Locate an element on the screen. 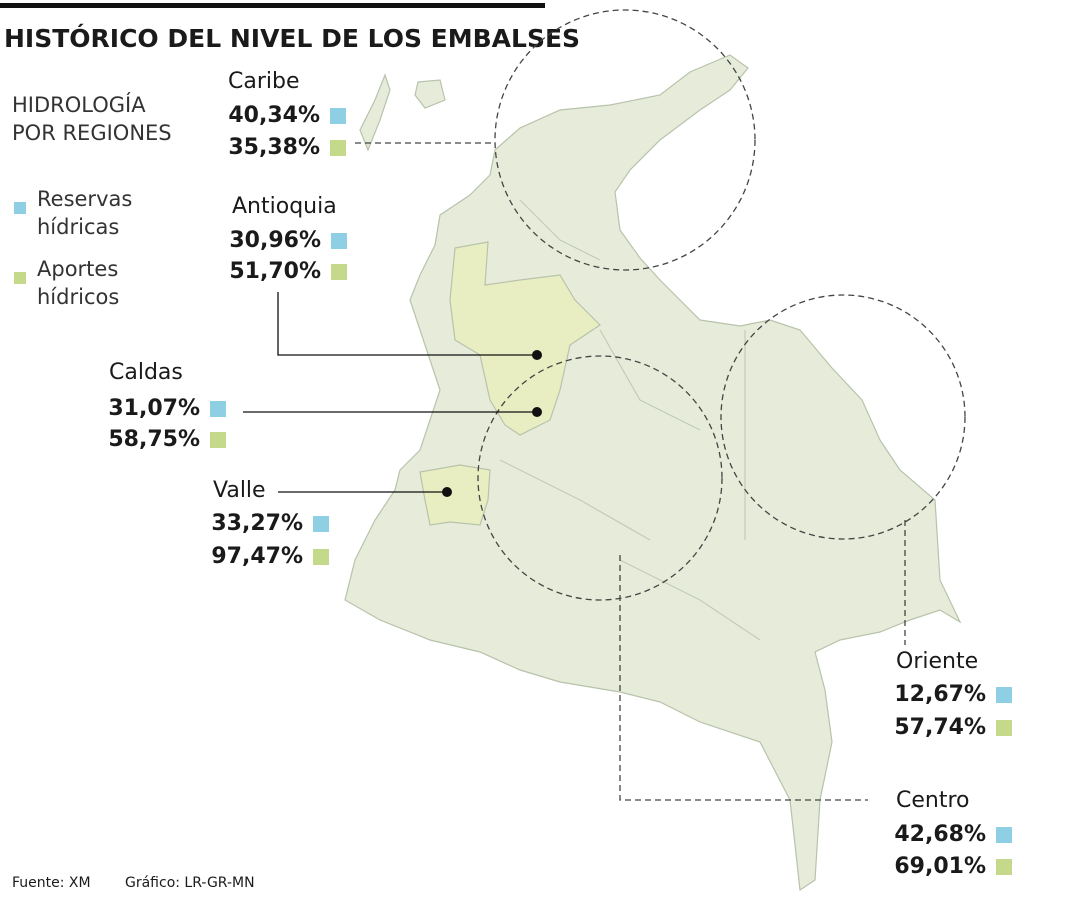 The image size is (1080, 900). centro-circle is located at coordinates (600, 478).